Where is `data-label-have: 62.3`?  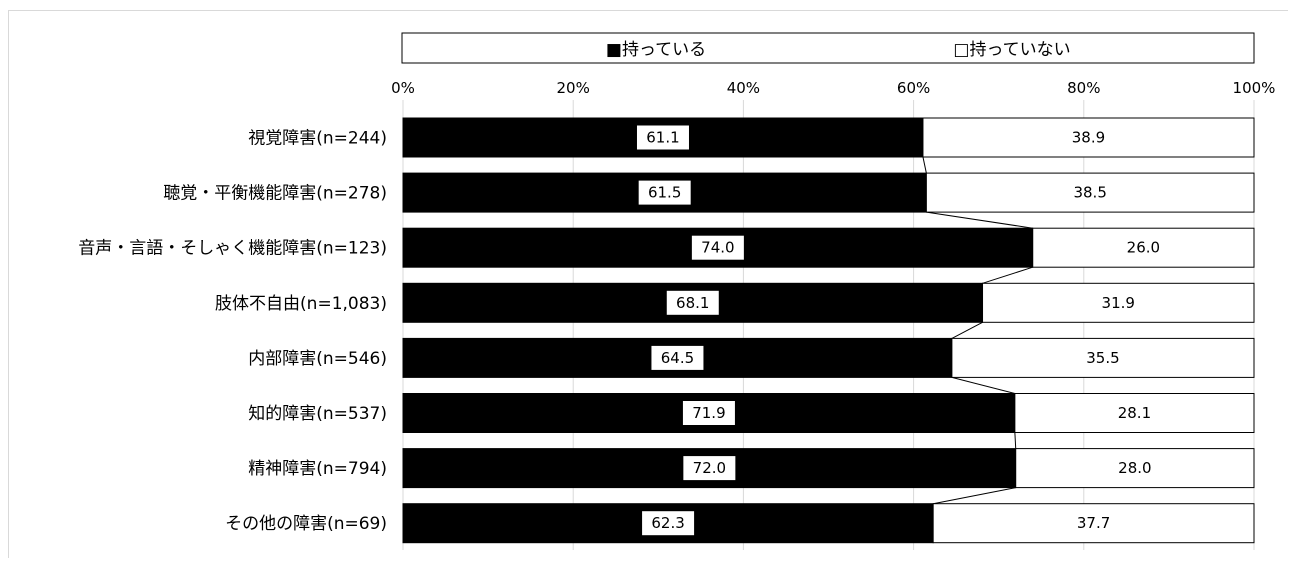
data-label-have: 62.3 is located at coordinates (667, 523).